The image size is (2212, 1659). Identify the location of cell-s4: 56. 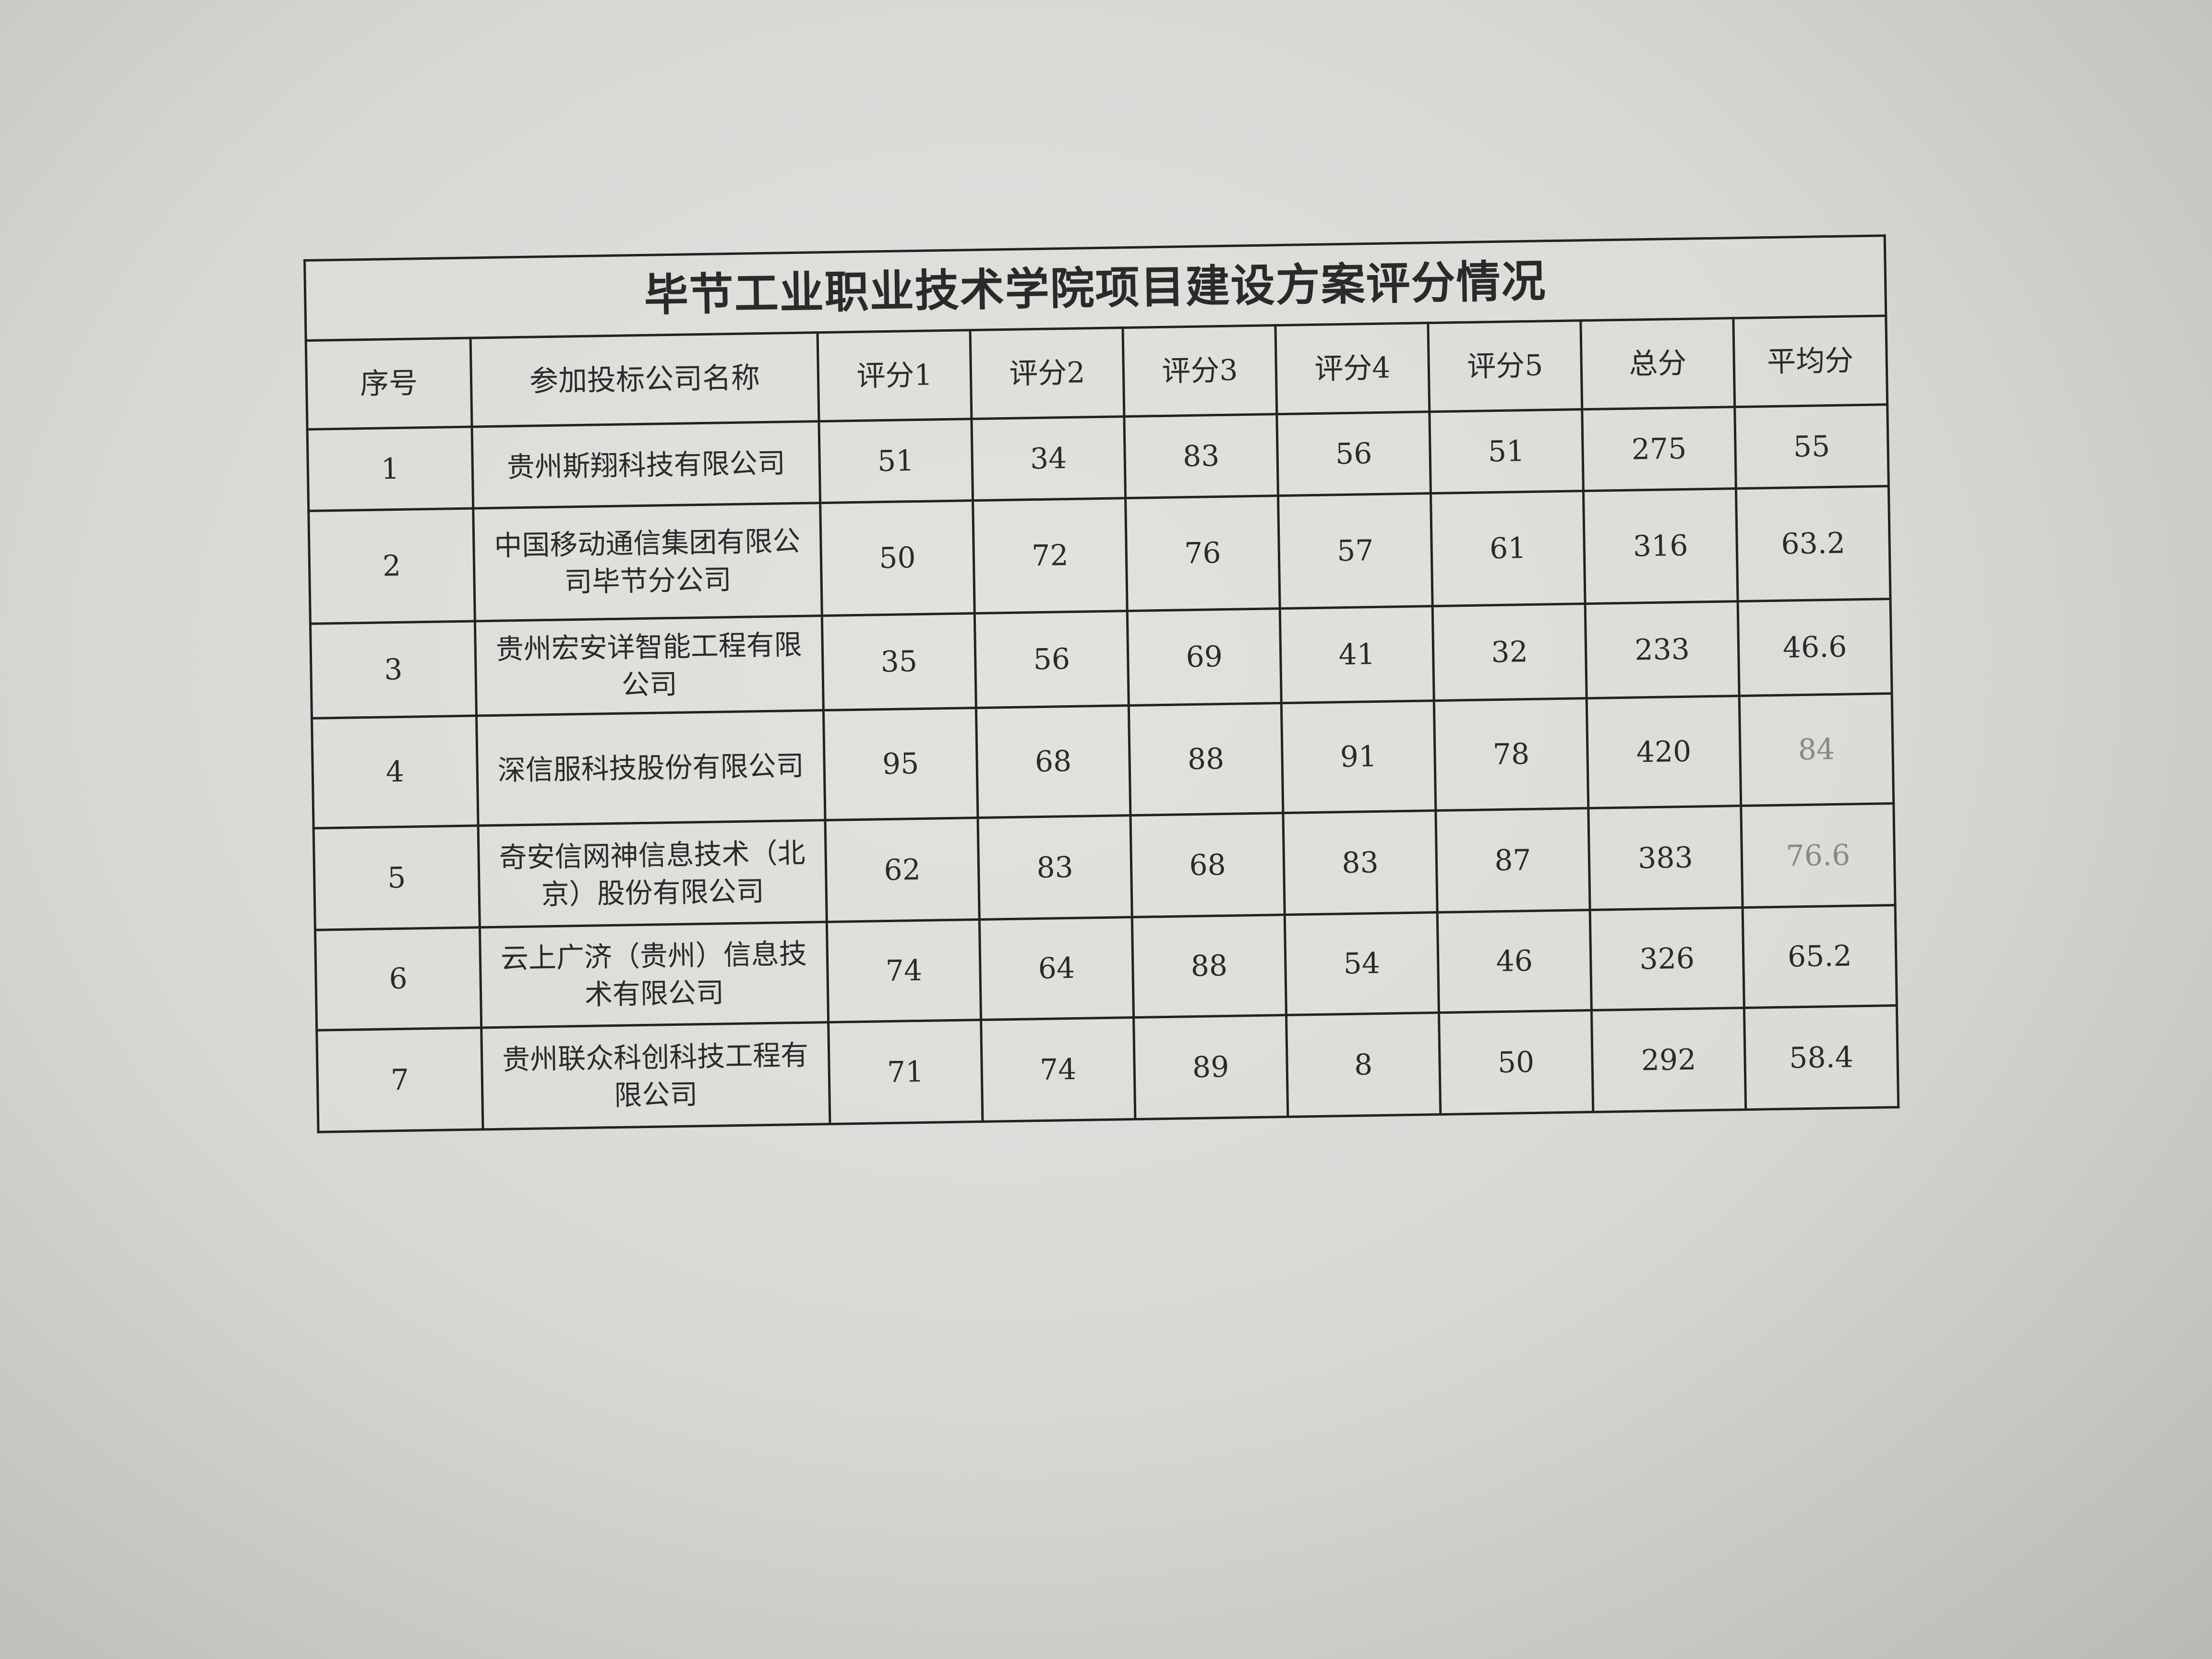
(1353, 453).